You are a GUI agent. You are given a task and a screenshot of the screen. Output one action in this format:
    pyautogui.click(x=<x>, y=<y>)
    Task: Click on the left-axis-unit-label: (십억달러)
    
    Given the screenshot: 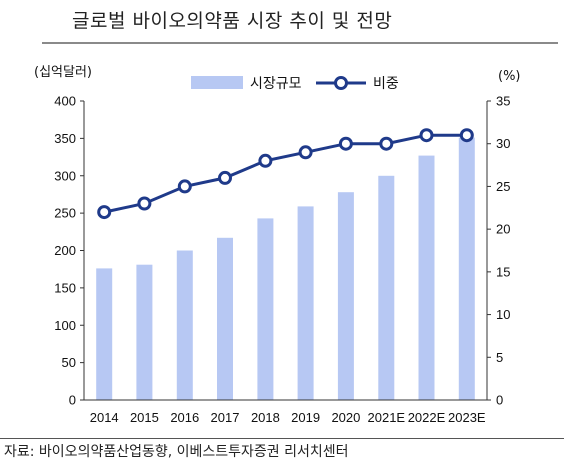 What is the action you would take?
    pyautogui.click(x=63, y=72)
    